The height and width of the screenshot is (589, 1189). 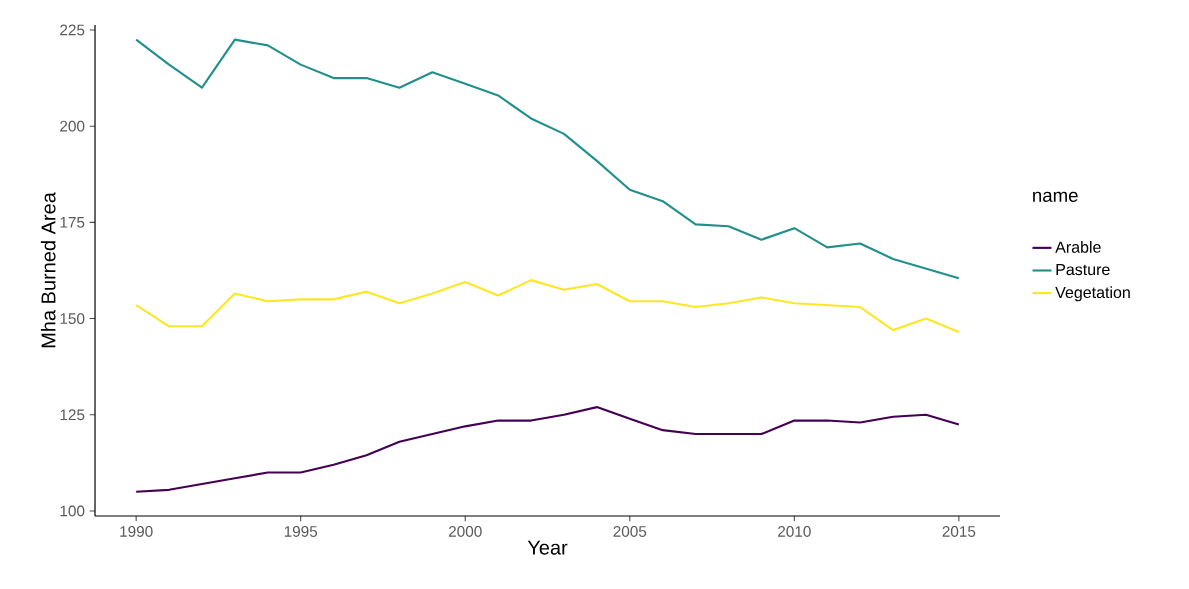 What do you see at coordinates (72, 319) in the screenshot?
I see `y-tick-label: 150` at bounding box center [72, 319].